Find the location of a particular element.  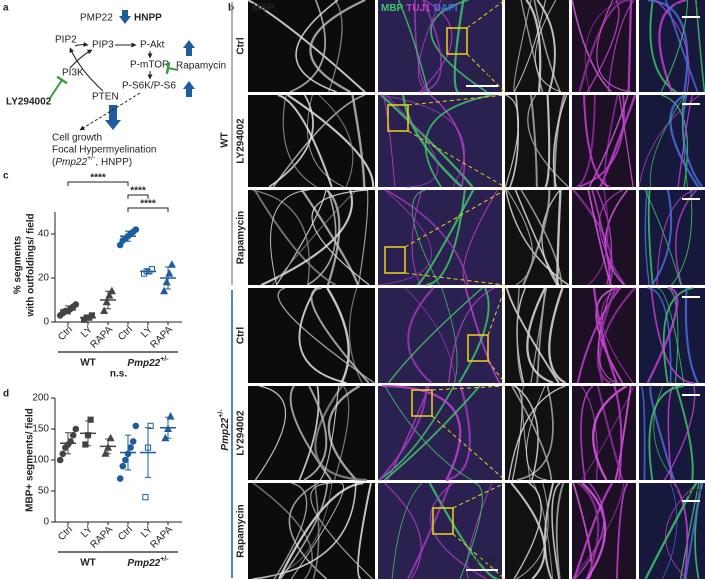

paren: ( is located at coordinates (54, 162).